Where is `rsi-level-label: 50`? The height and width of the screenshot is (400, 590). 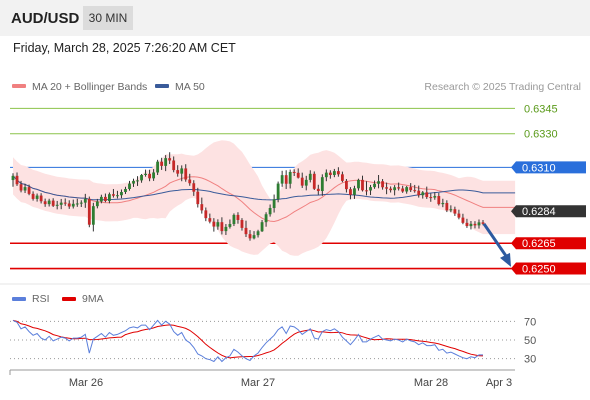 rsi-level-label: 50 is located at coordinates (530, 341).